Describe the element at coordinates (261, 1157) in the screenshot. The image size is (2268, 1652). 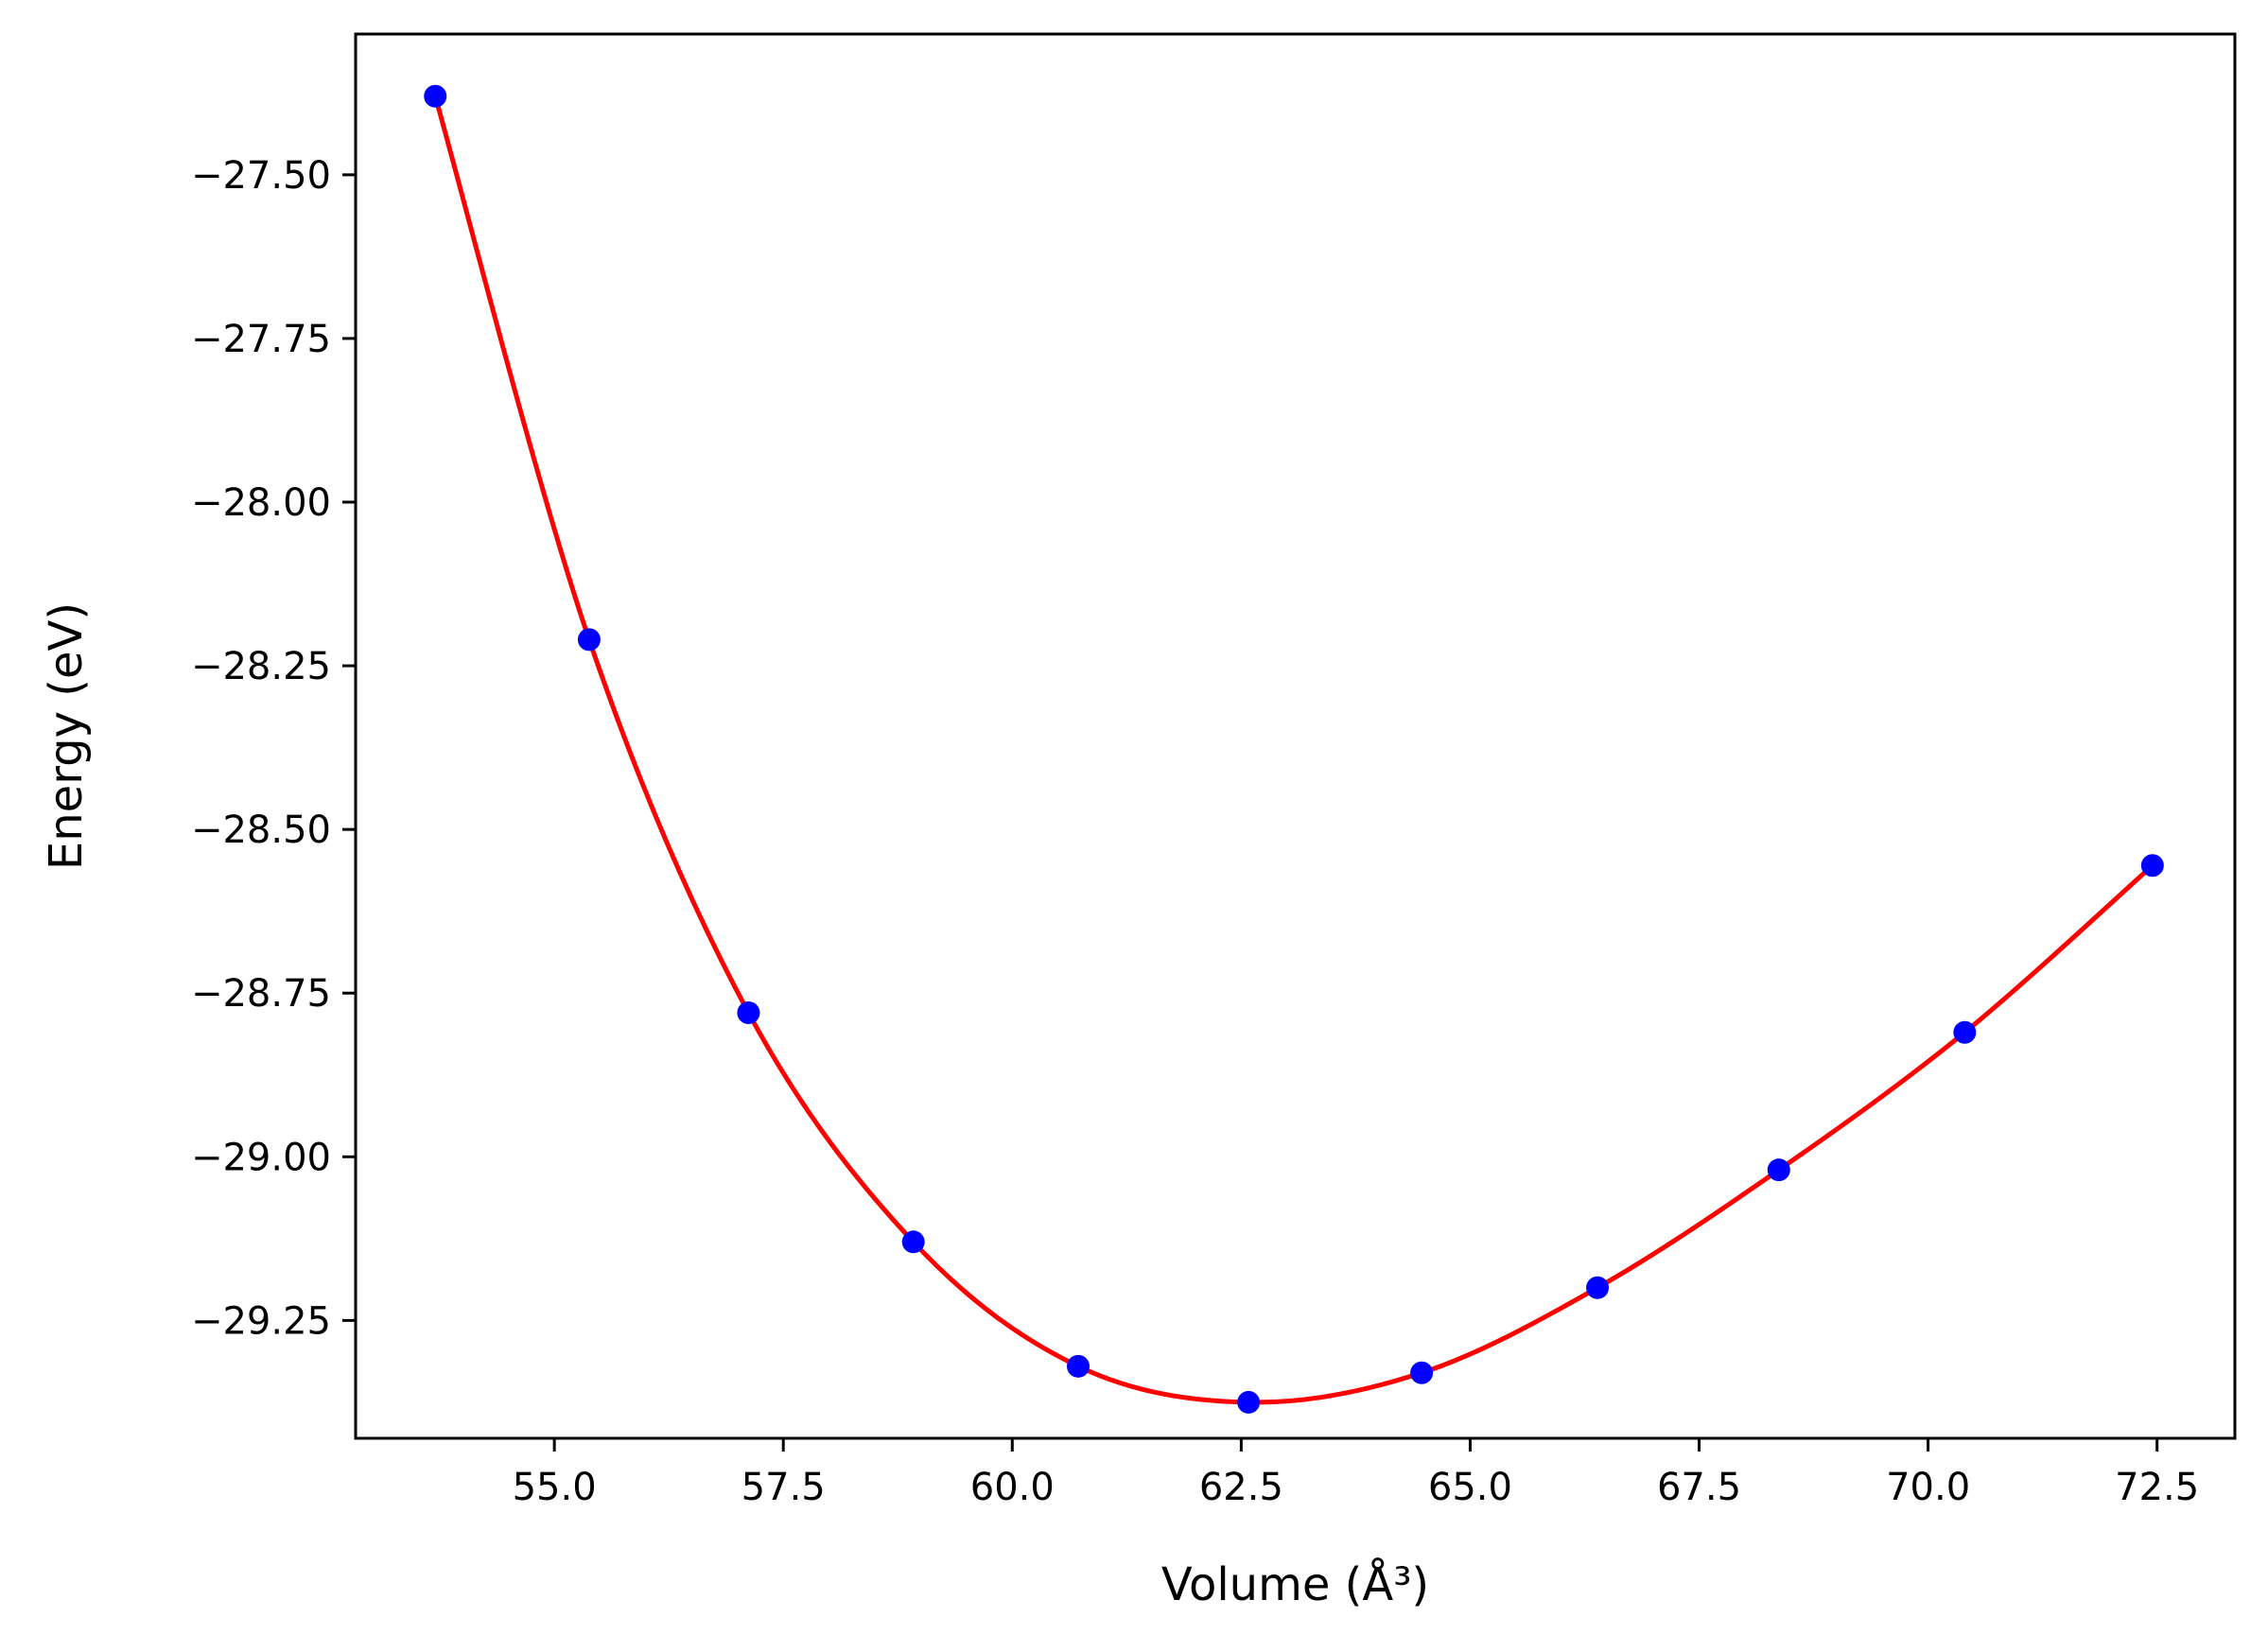
I see `y-tick-label: −29.00` at that location.